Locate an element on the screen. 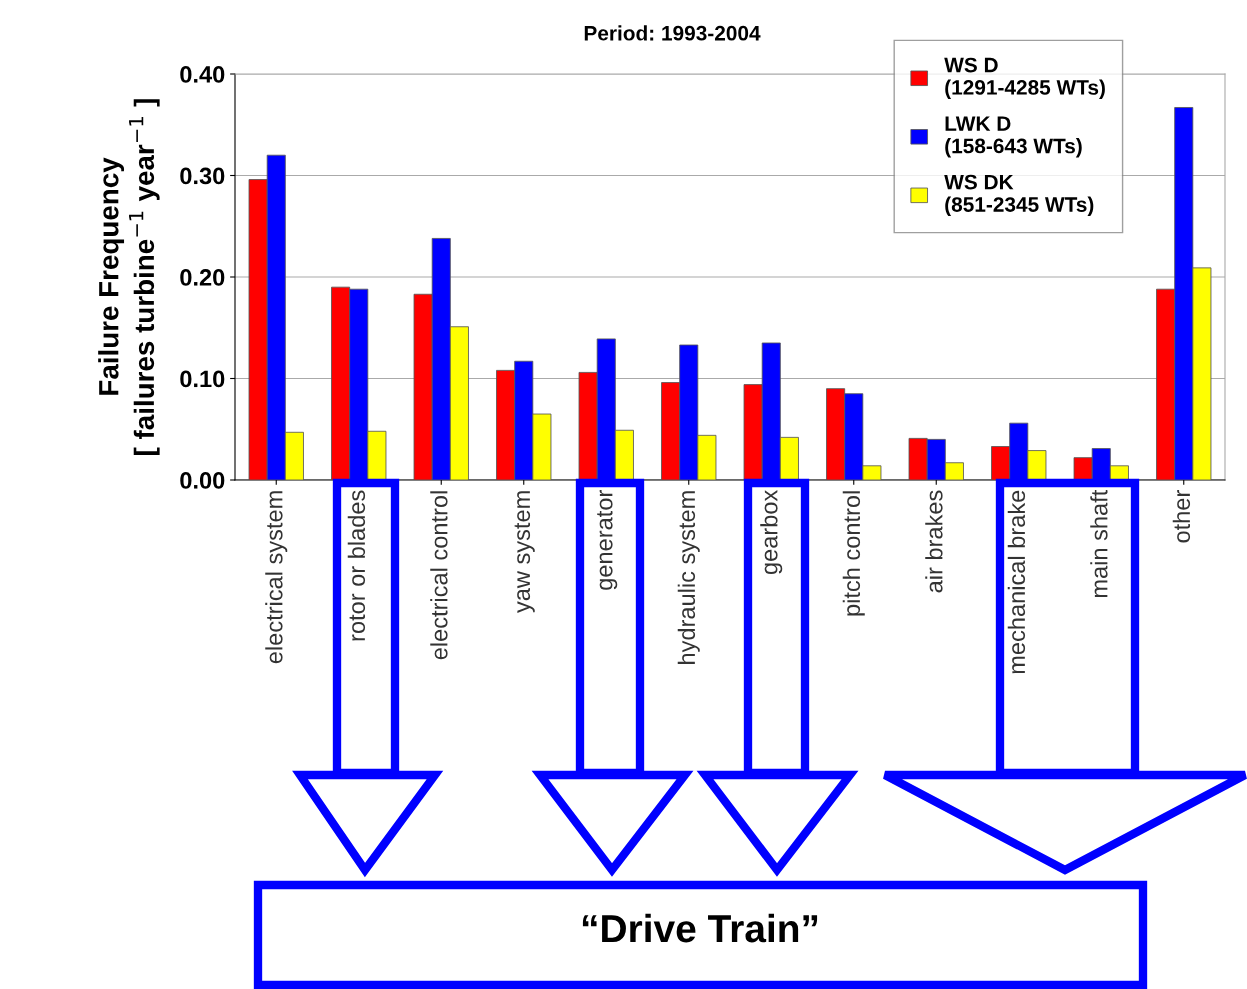 This screenshot has width=1247, height=989. chart-title: Period: 1993-2004 is located at coordinates (672, 33).